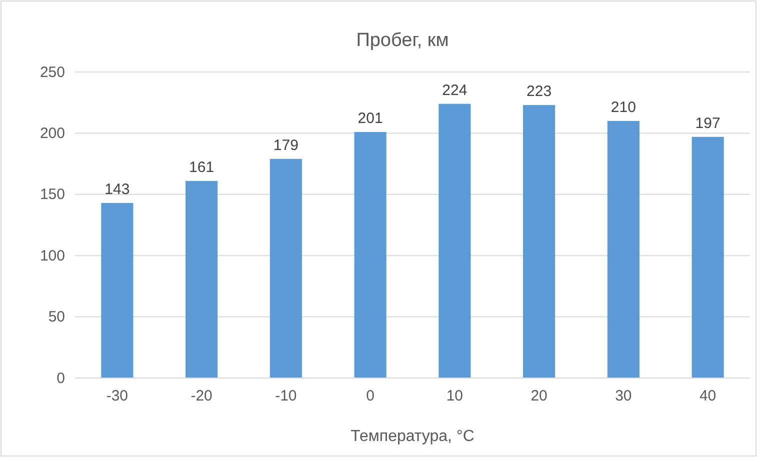 Image resolution: width=765 pixels, height=462 pixels. Describe the element at coordinates (455, 396) in the screenshot. I see `x-tick-label: 10` at that location.